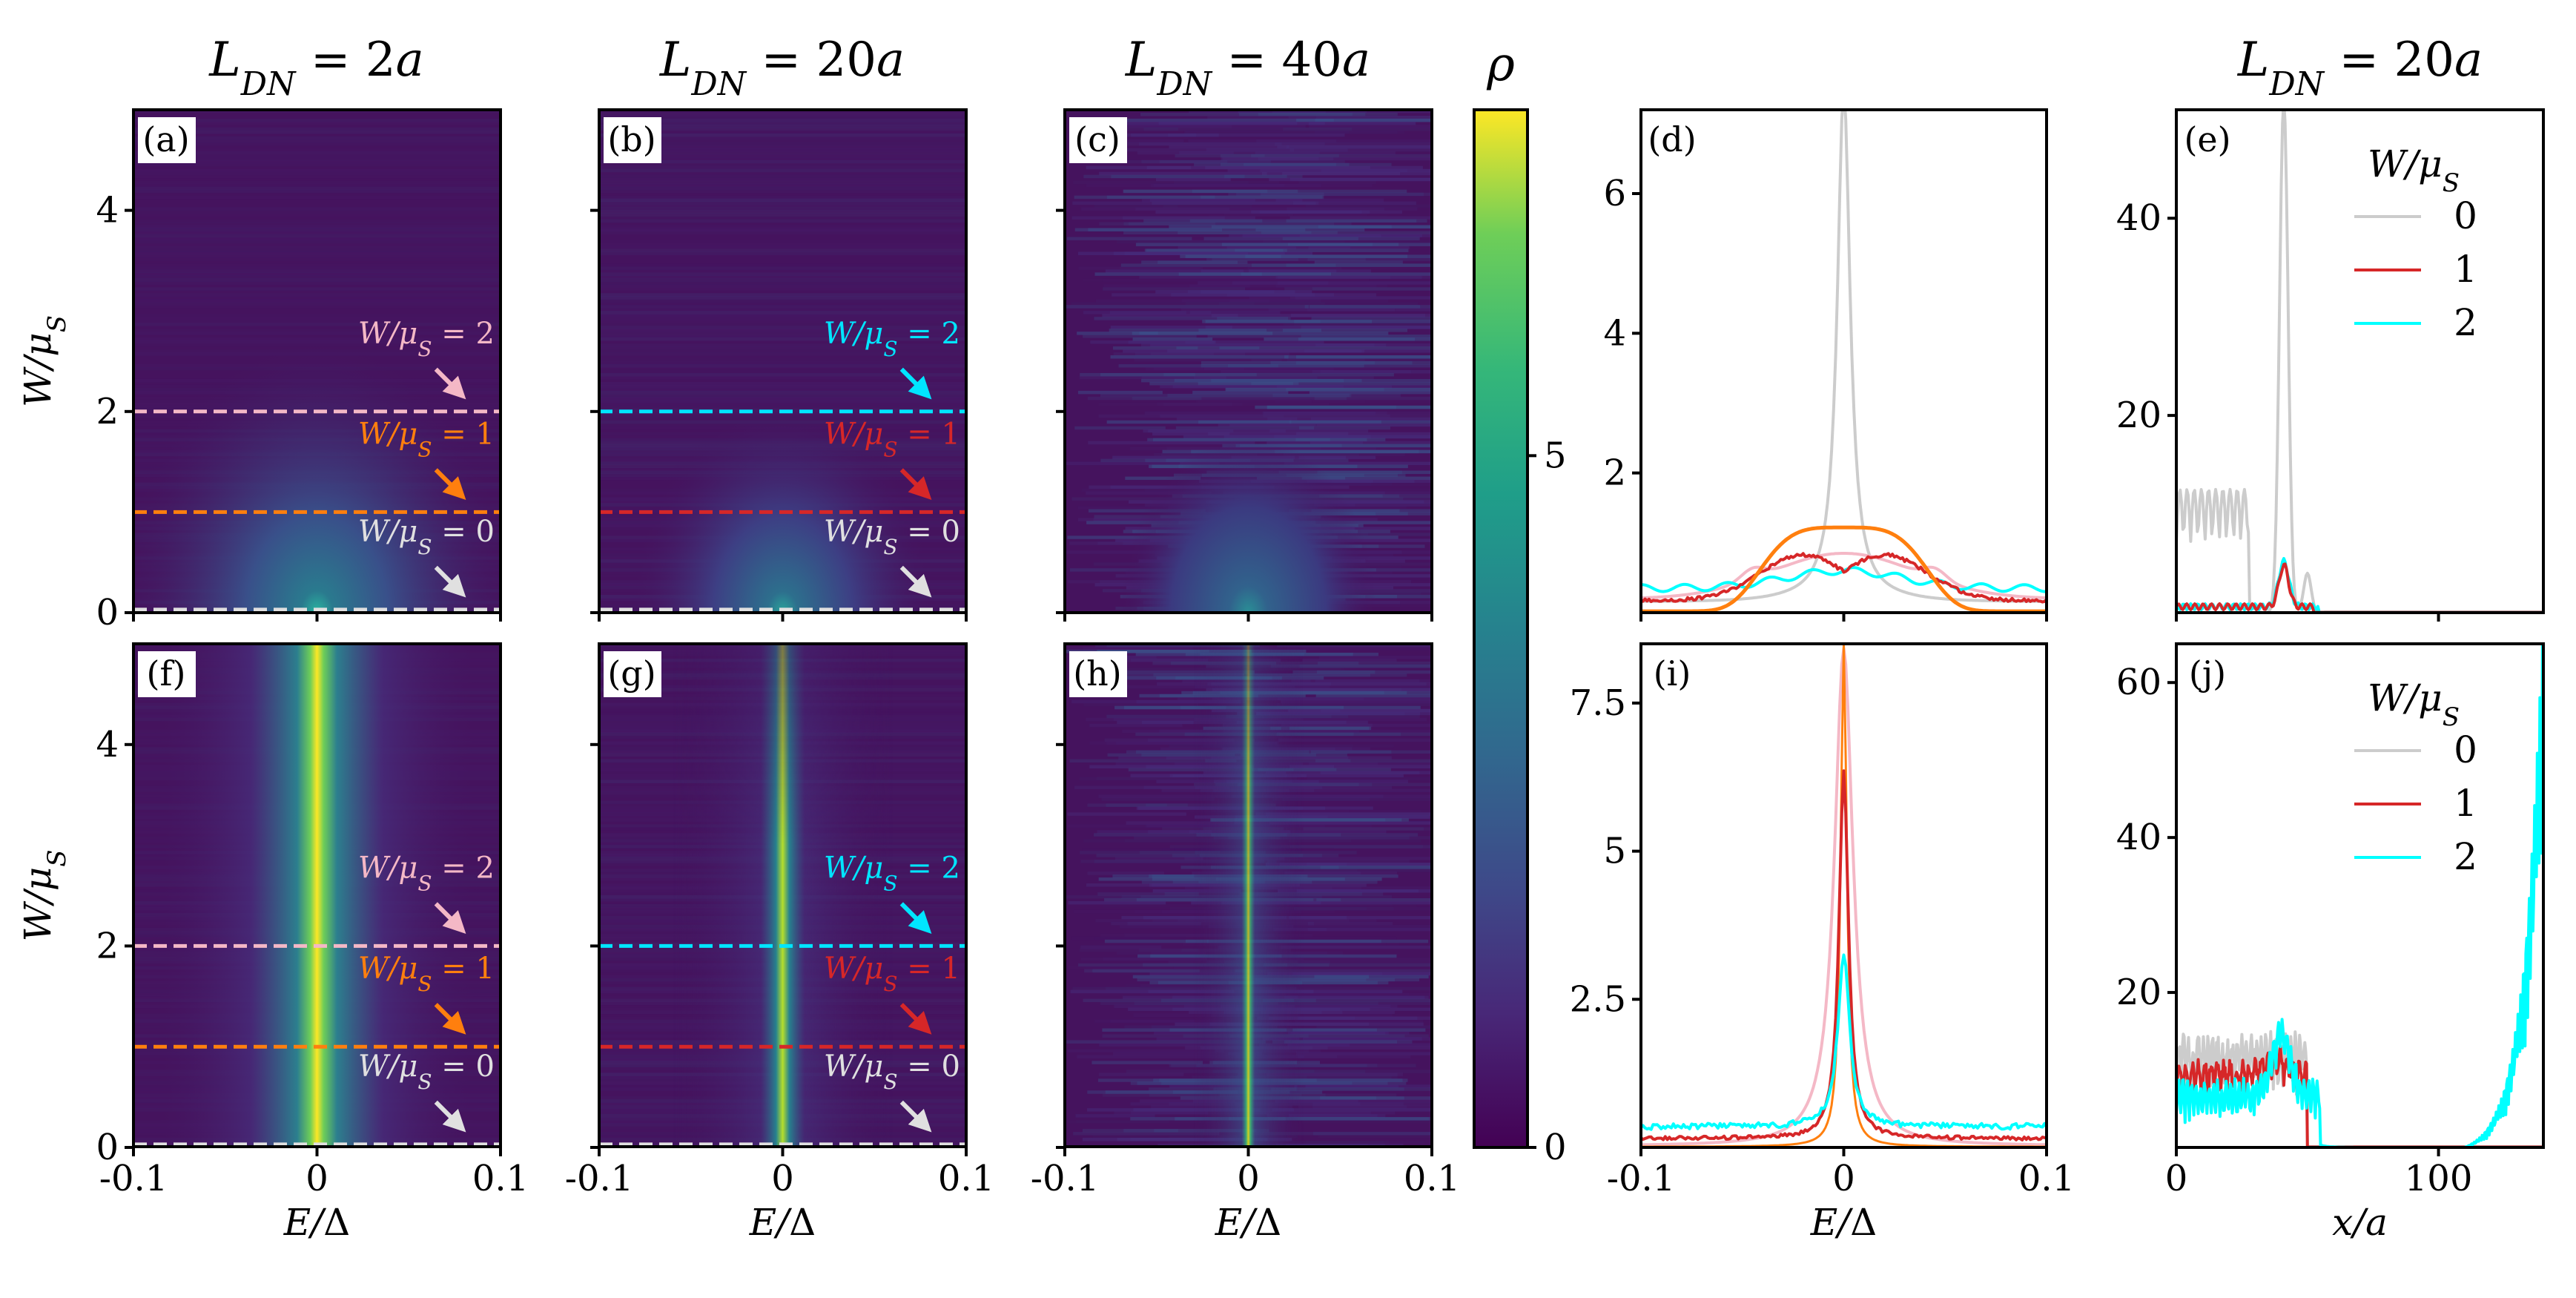 The height and width of the screenshot is (1298, 2576). Describe the element at coordinates (782, 68) in the screenshot. I see `column-title-2: LDN = 20a` at that location.